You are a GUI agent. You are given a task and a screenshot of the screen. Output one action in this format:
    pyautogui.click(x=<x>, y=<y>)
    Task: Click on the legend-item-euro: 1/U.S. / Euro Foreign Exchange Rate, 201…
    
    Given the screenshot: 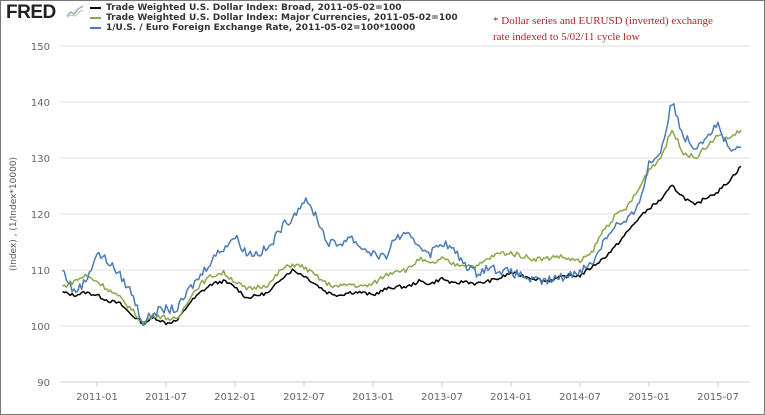 What is the action you would take?
    pyautogui.click(x=274, y=28)
    